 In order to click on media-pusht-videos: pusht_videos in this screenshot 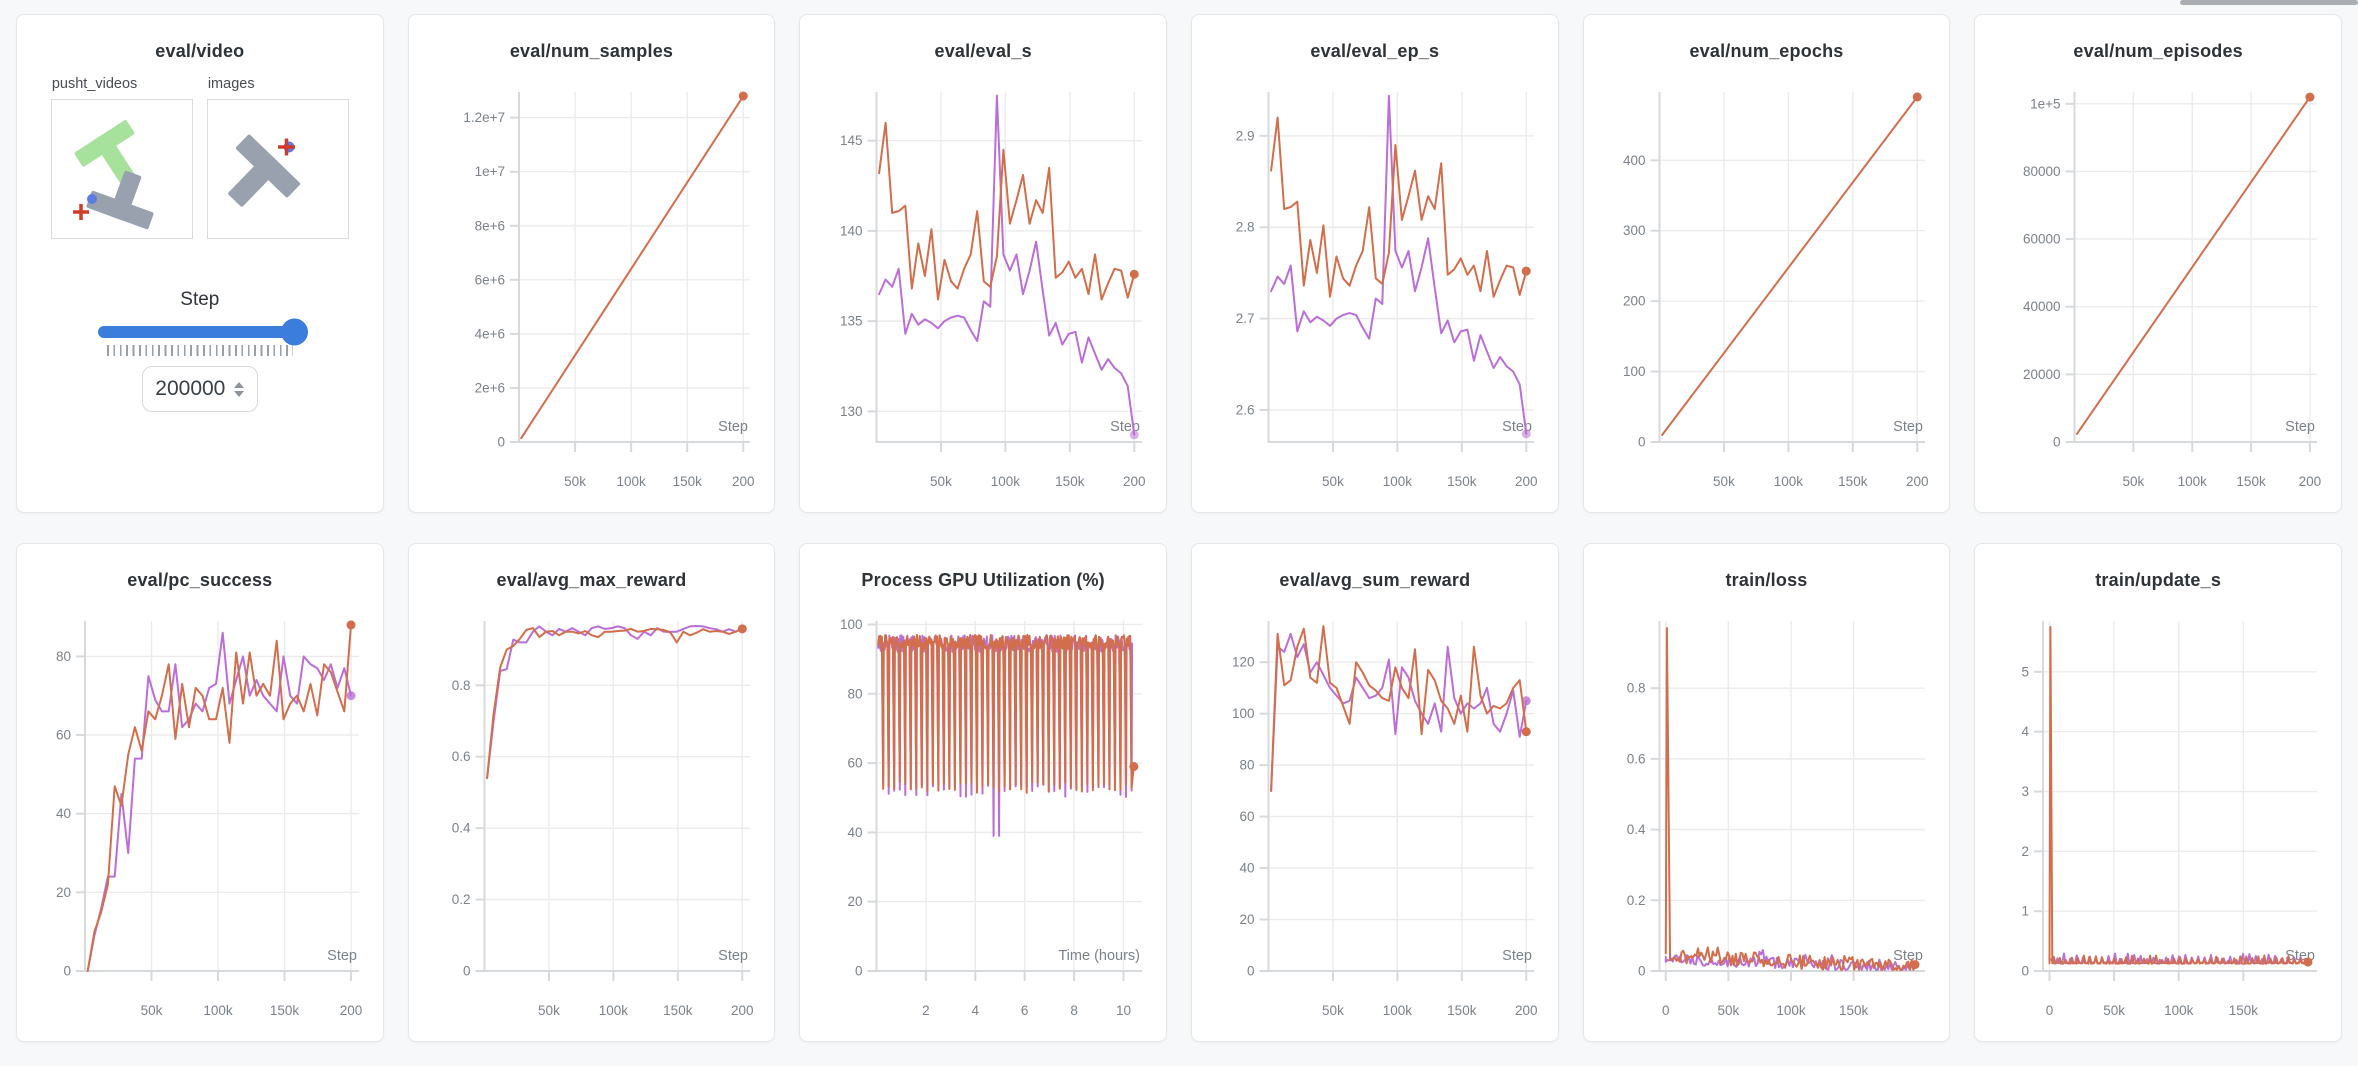, I will do `click(121, 157)`.